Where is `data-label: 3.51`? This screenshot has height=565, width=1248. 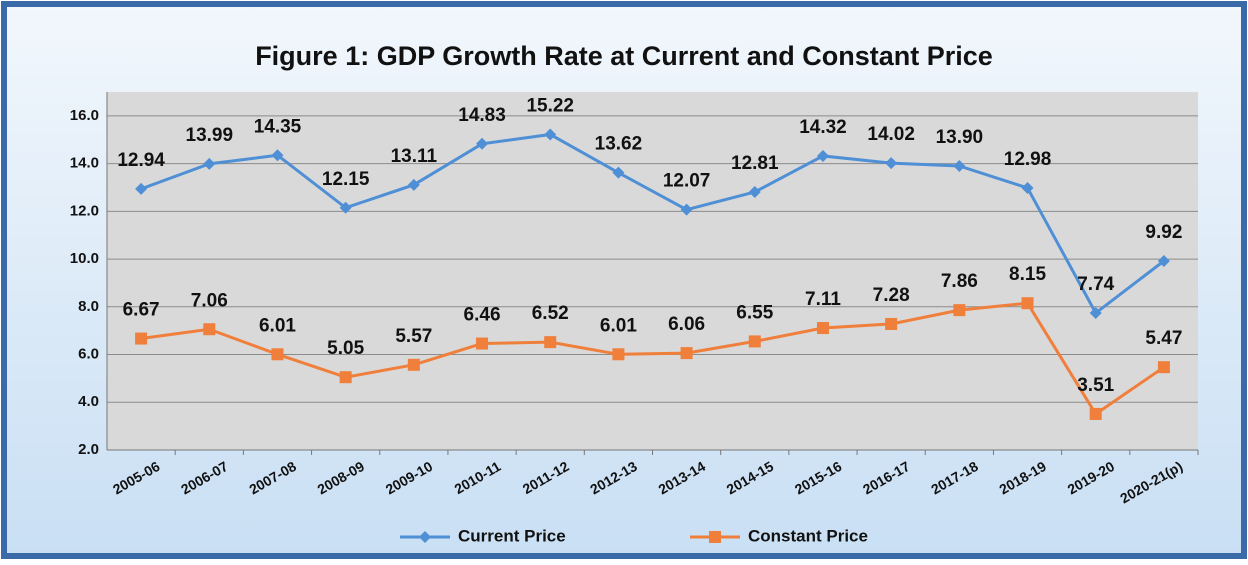 data-label: 3.51 is located at coordinates (1095, 385).